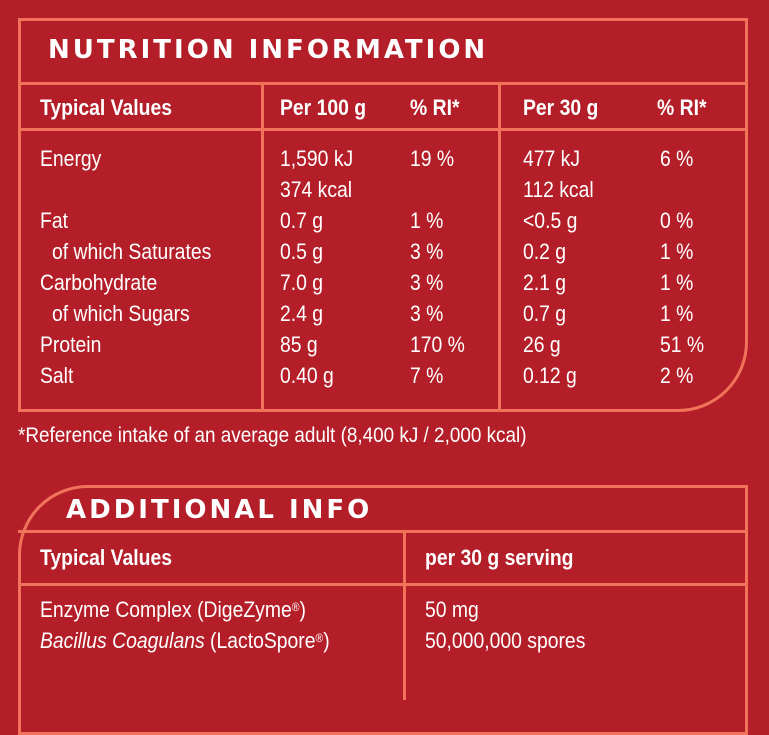 This screenshot has width=769, height=735. I want to click on nutrition-title: NUTRITION INFORMATION, so click(268, 50).